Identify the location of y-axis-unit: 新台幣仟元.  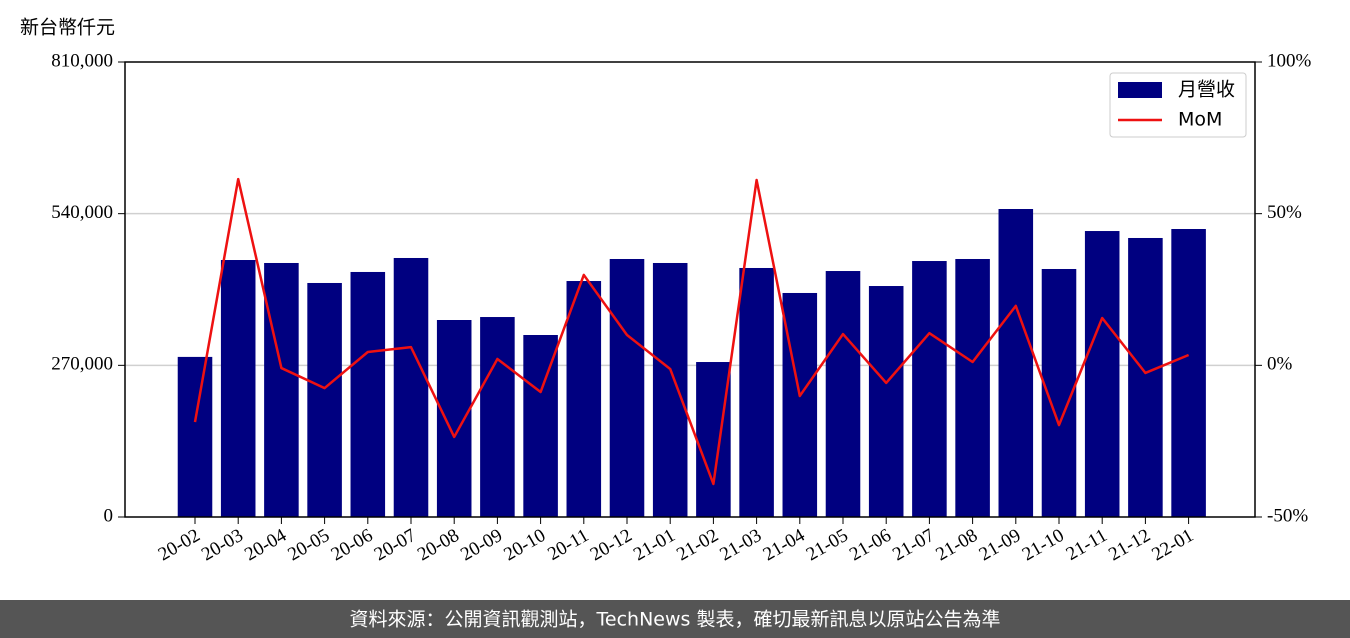
(67, 28).